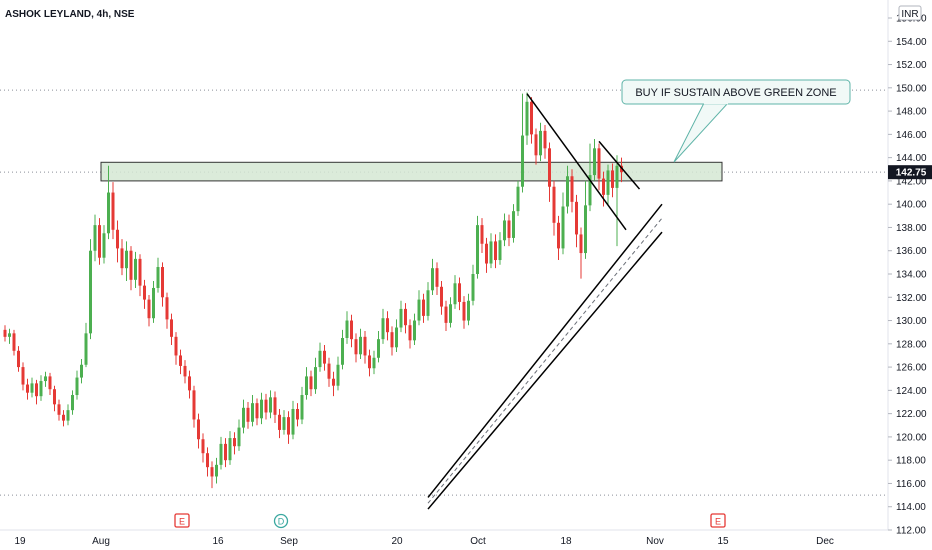 The image size is (932, 550). Describe the element at coordinates (619, 165) in the screenshot. I see `falling-trendline-minor` at that location.